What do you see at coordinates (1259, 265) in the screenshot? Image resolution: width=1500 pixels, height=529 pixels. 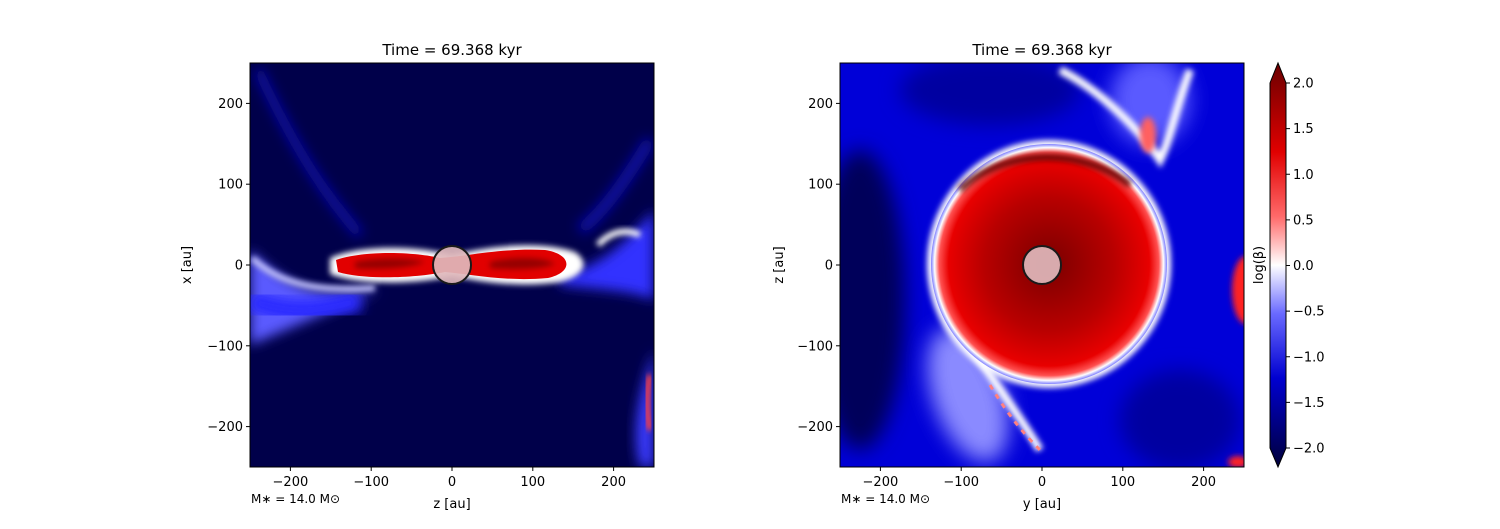 I see `colorbar-label: log(β)` at bounding box center [1259, 265].